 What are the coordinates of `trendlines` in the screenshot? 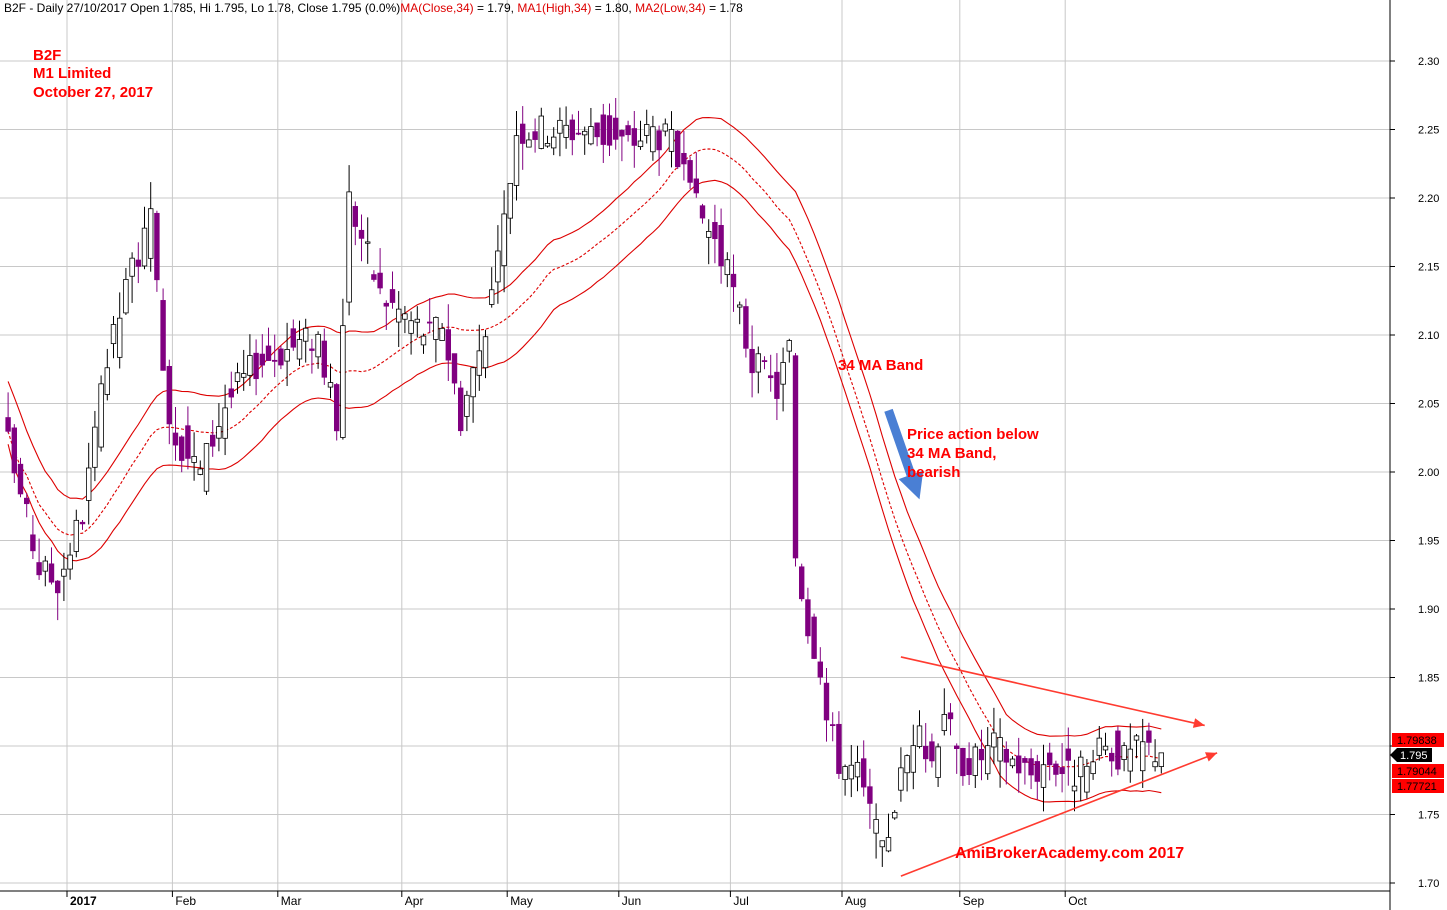 It's located at (1059, 766).